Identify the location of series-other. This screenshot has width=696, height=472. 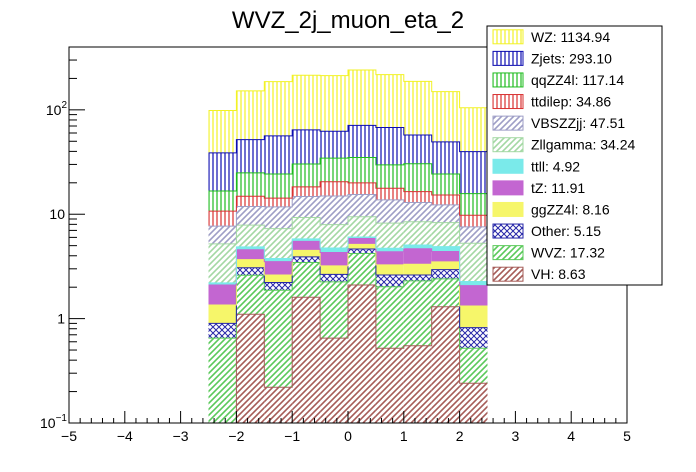
(348, 298).